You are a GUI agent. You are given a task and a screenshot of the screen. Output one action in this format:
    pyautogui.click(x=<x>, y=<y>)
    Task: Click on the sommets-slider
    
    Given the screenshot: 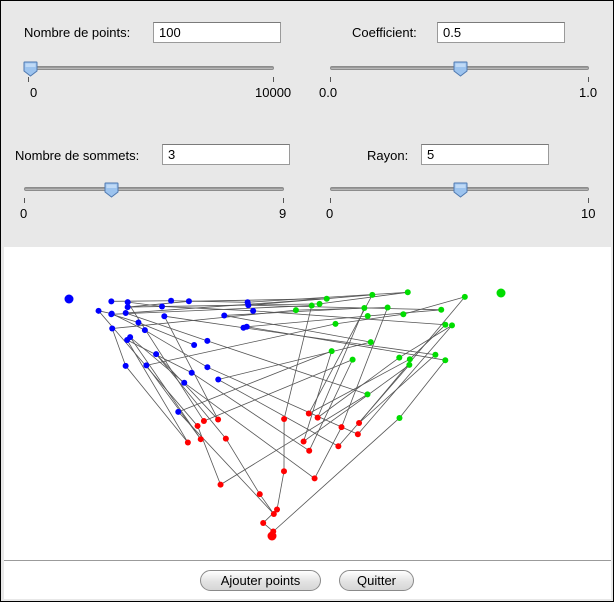 What is the action you would take?
    pyautogui.click(x=154, y=193)
    